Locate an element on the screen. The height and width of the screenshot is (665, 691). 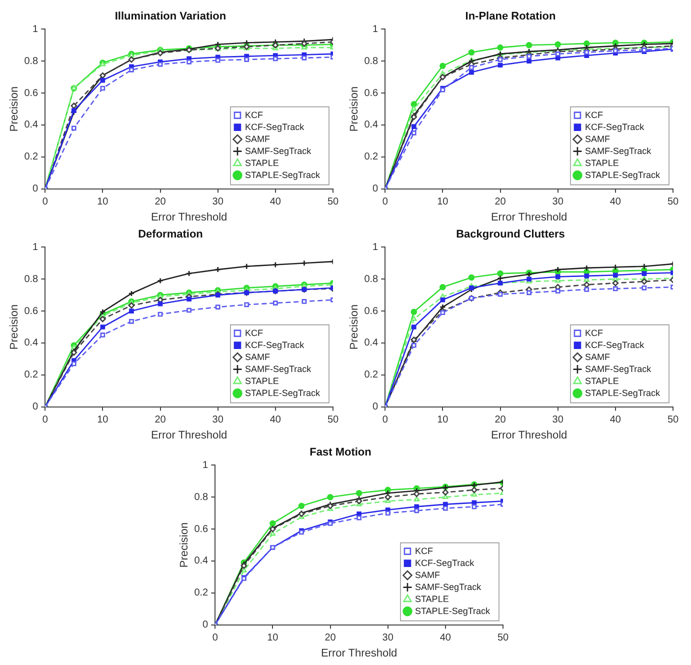
chart-title: Deformation is located at coordinates (171, 234).